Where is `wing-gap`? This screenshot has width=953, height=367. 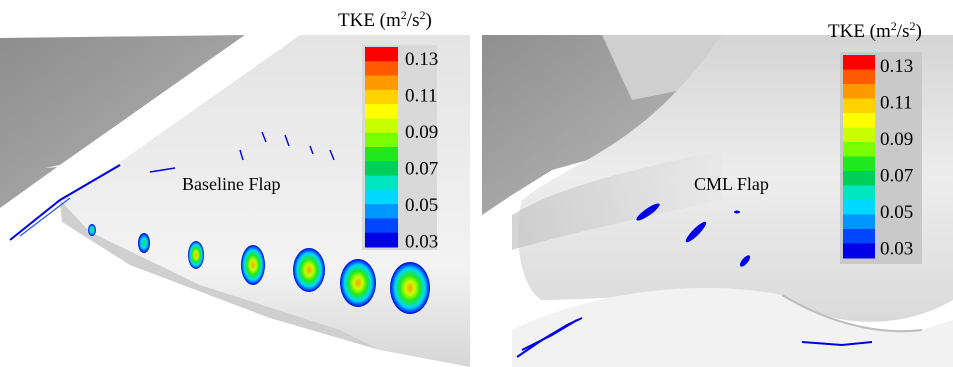 wing-gap is located at coordinates (172, 101).